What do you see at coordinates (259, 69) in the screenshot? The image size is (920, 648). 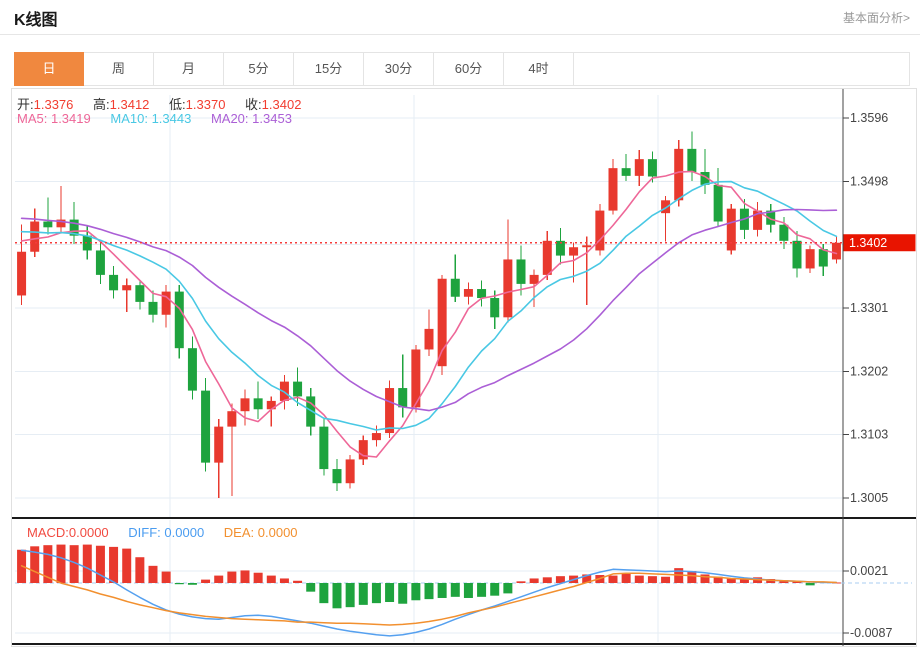 I see `tab-5min: 5分` at bounding box center [259, 69].